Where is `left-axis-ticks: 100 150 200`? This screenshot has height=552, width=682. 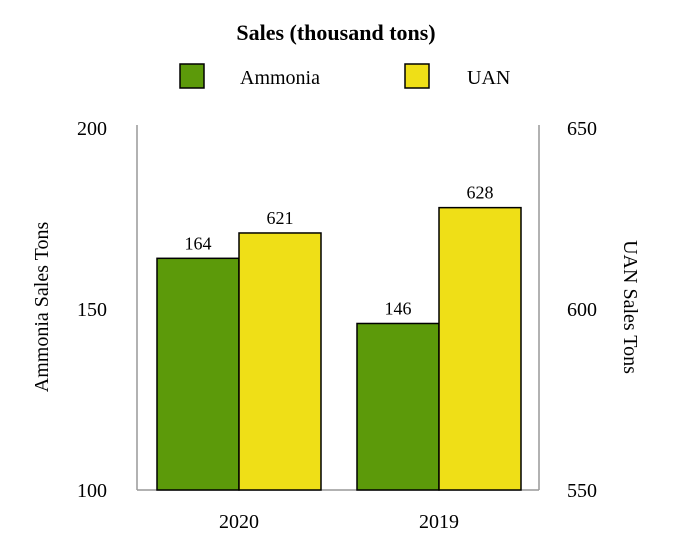
left-axis-ticks: 100 150 200 is located at coordinates (92, 310).